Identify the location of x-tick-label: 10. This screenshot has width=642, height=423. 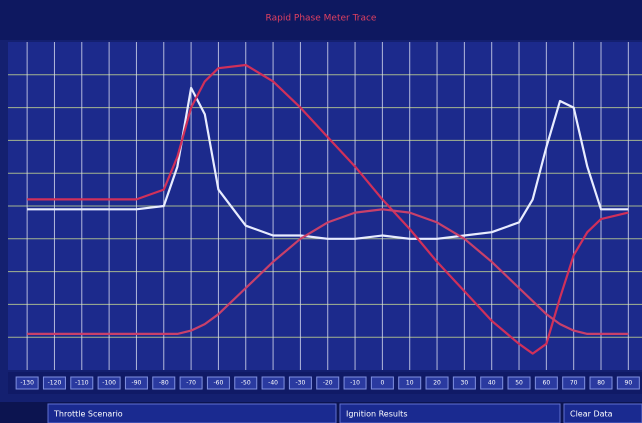
(410, 383).